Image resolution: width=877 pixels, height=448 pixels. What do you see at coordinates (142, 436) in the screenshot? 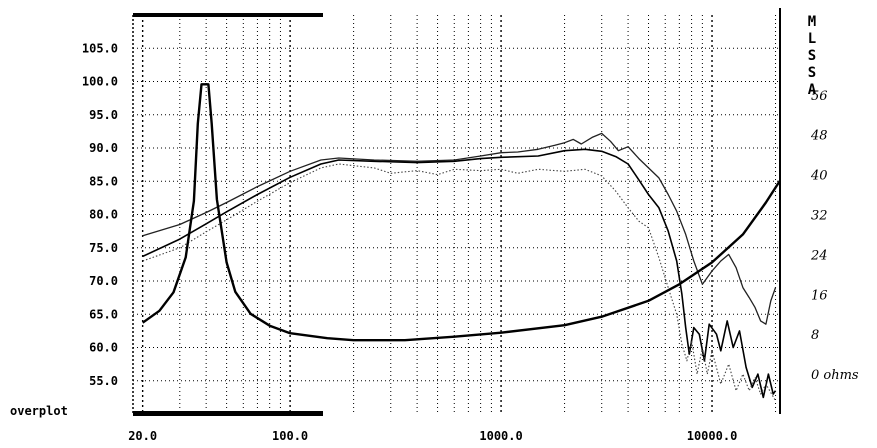
I see `x-tick-label: 20.0` at bounding box center [142, 436].